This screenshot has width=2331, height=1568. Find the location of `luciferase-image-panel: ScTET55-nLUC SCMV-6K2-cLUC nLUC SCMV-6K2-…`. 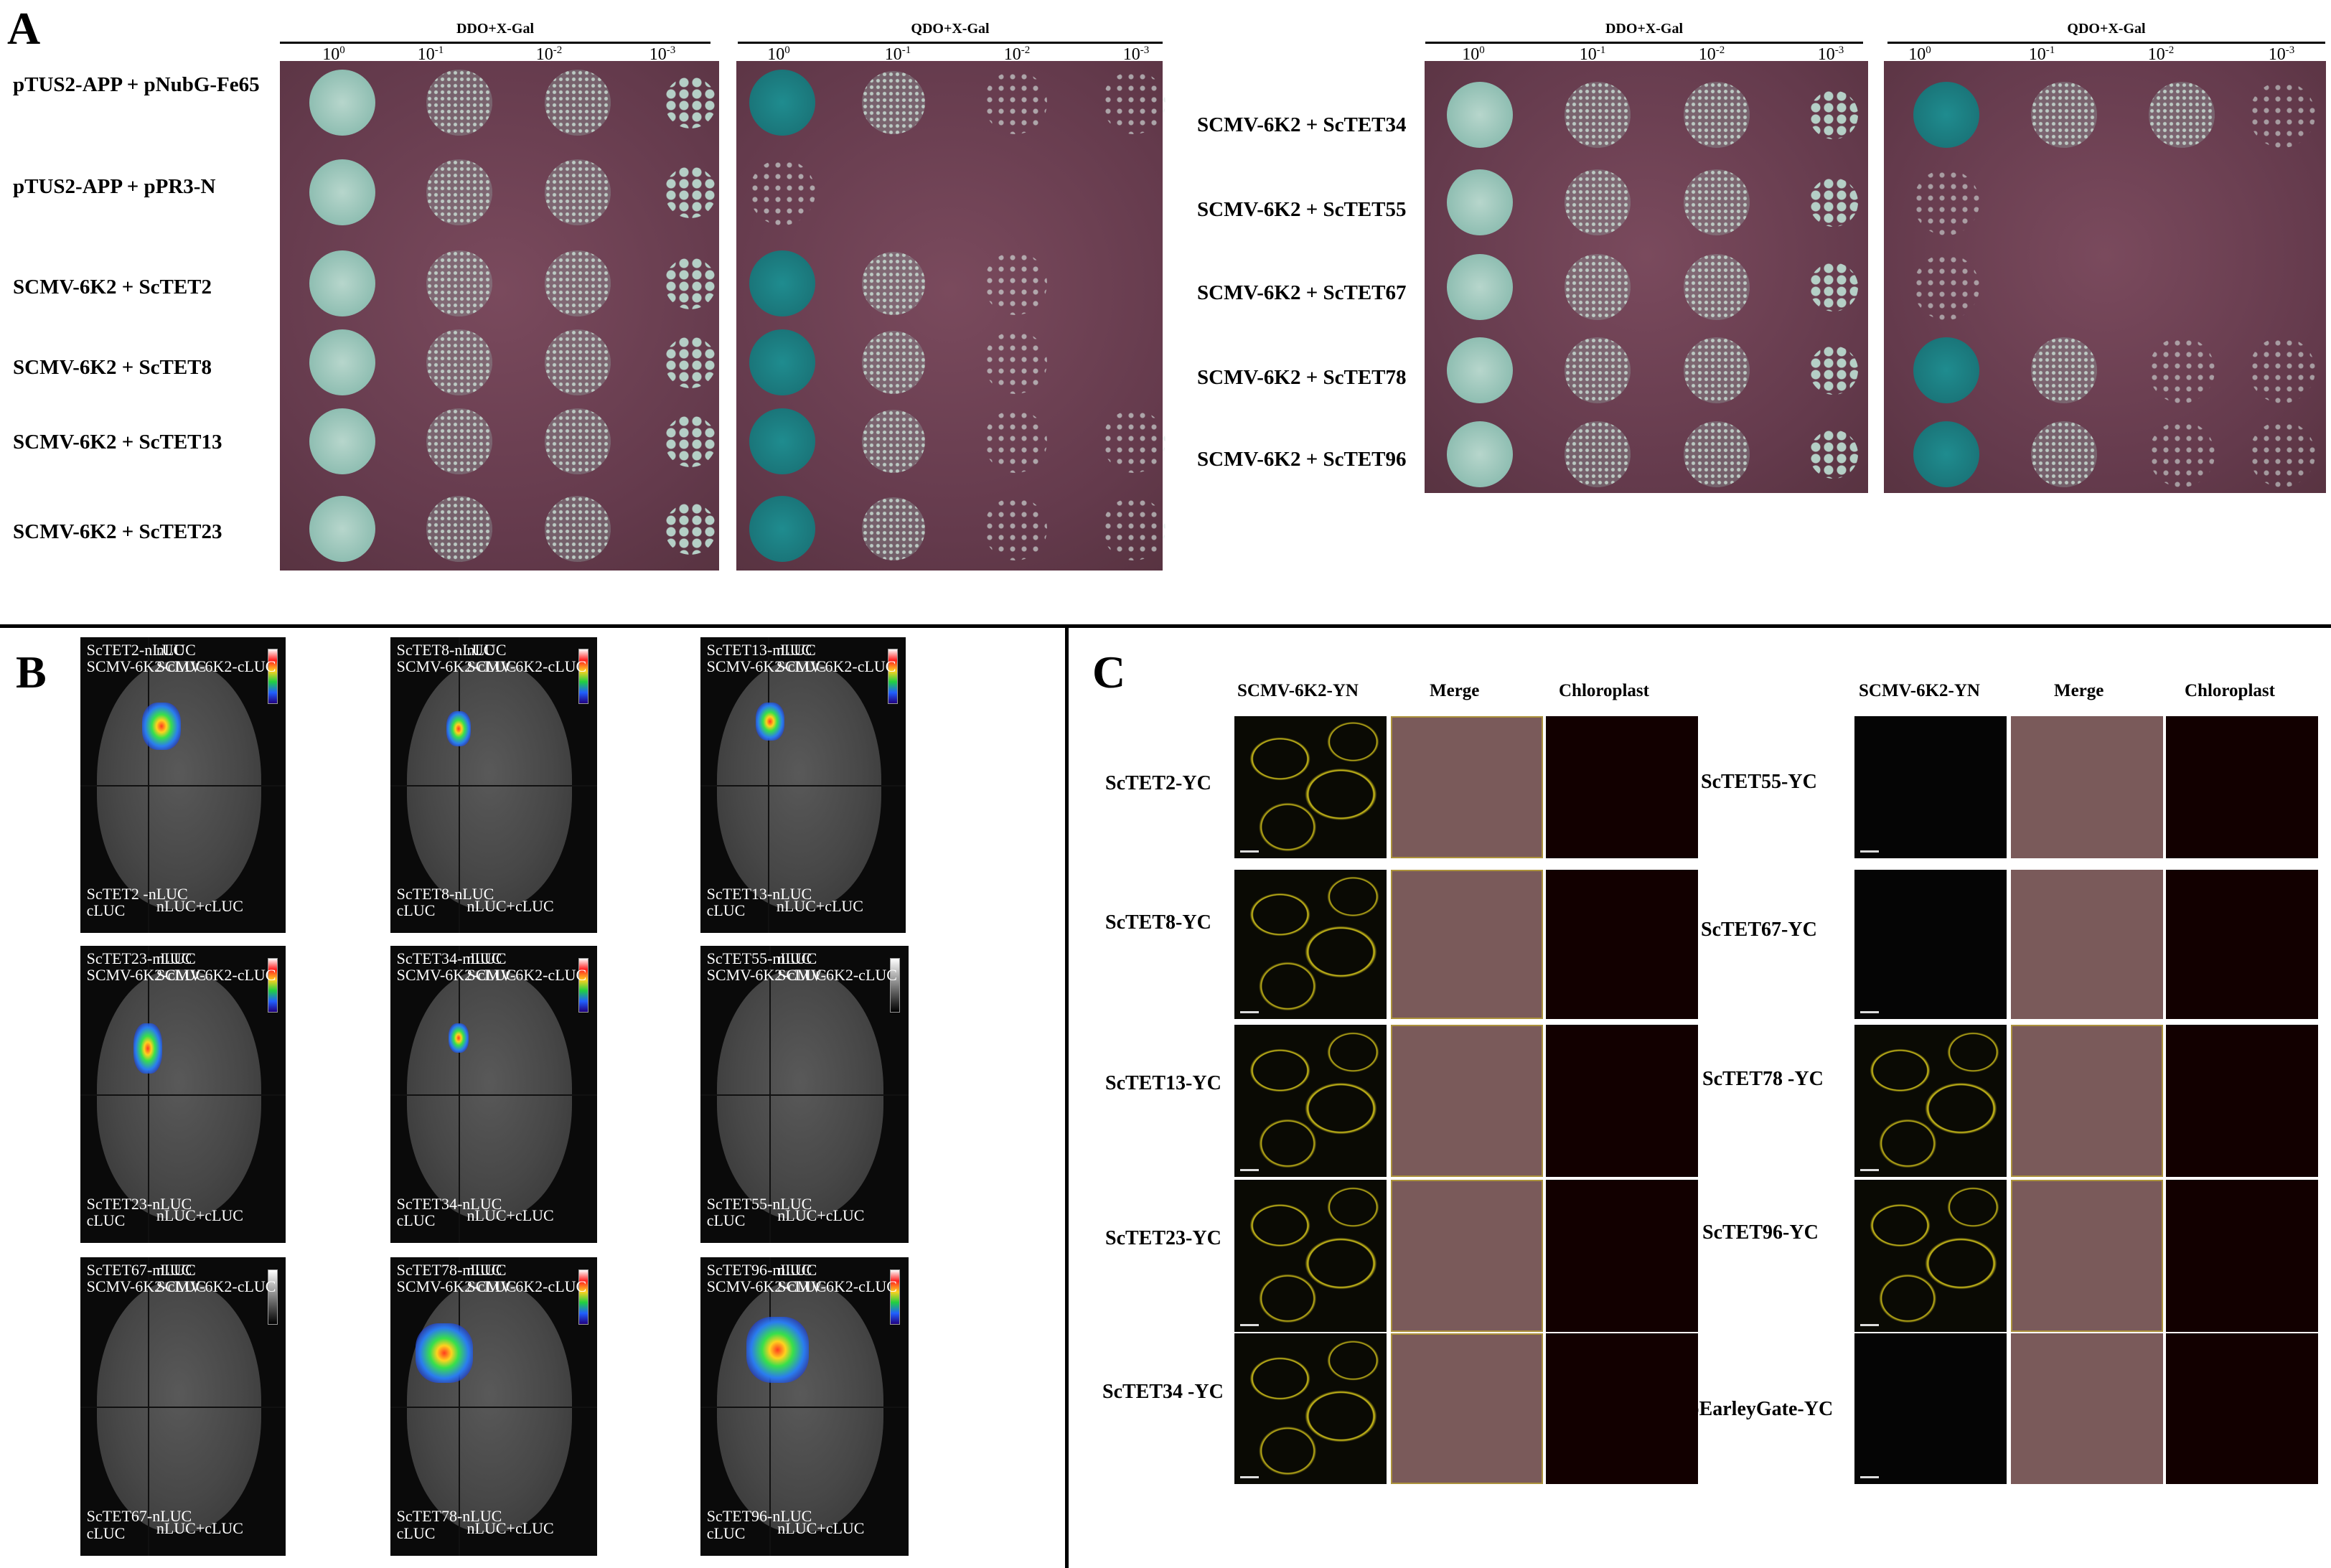

luciferase-image-panel: ScTET55-nLUC SCMV-6K2-cLUC nLUC SCMV-6K2-… is located at coordinates (804, 1094).